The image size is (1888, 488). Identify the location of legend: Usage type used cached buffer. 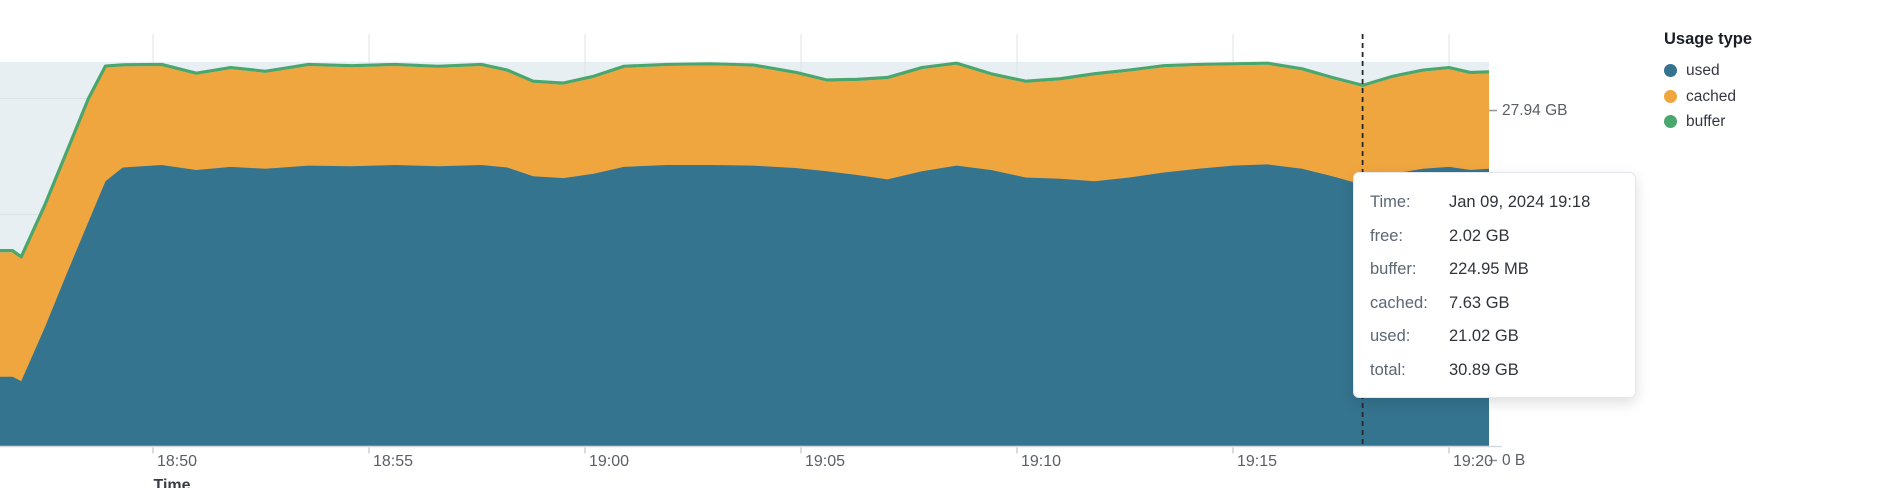
(1708, 82).